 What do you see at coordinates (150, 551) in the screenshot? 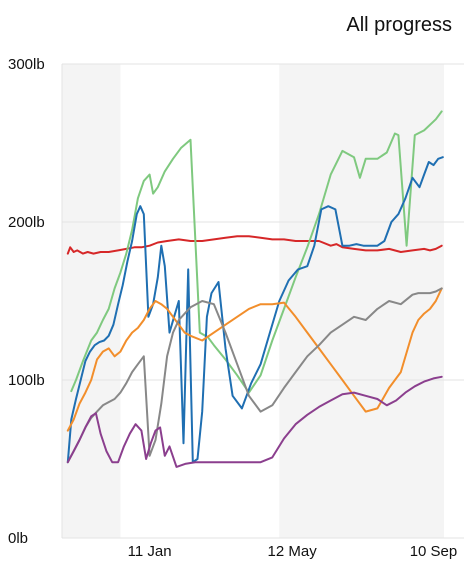
I see `x-tick-label: 11 Jan` at bounding box center [150, 551].